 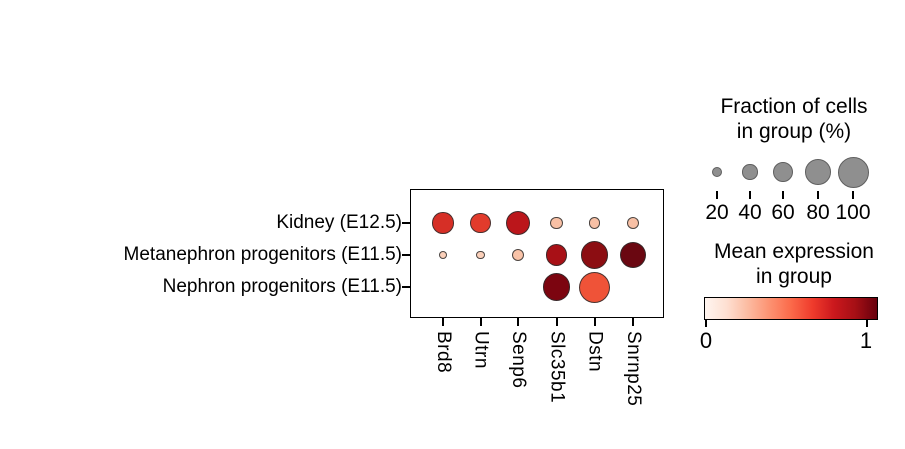 What do you see at coordinates (783, 212) in the screenshot?
I see `size-legend-value: 60` at bounding box center [783, 212].